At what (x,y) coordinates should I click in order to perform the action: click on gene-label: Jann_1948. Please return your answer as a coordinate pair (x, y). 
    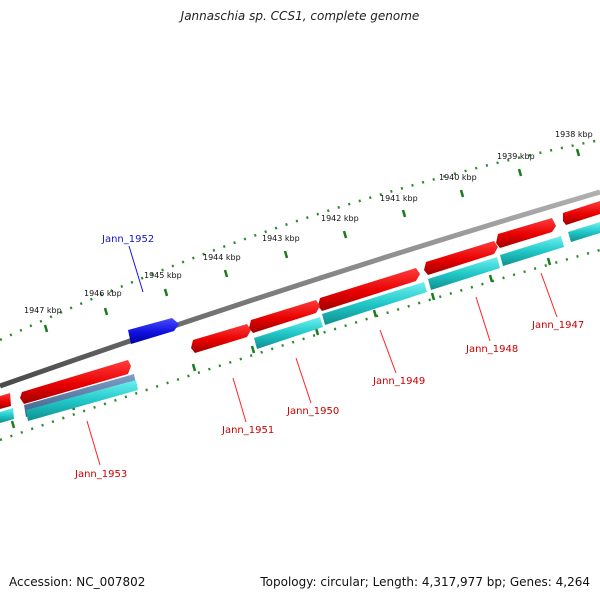
    Looking at the image, I should click on (491, 349).